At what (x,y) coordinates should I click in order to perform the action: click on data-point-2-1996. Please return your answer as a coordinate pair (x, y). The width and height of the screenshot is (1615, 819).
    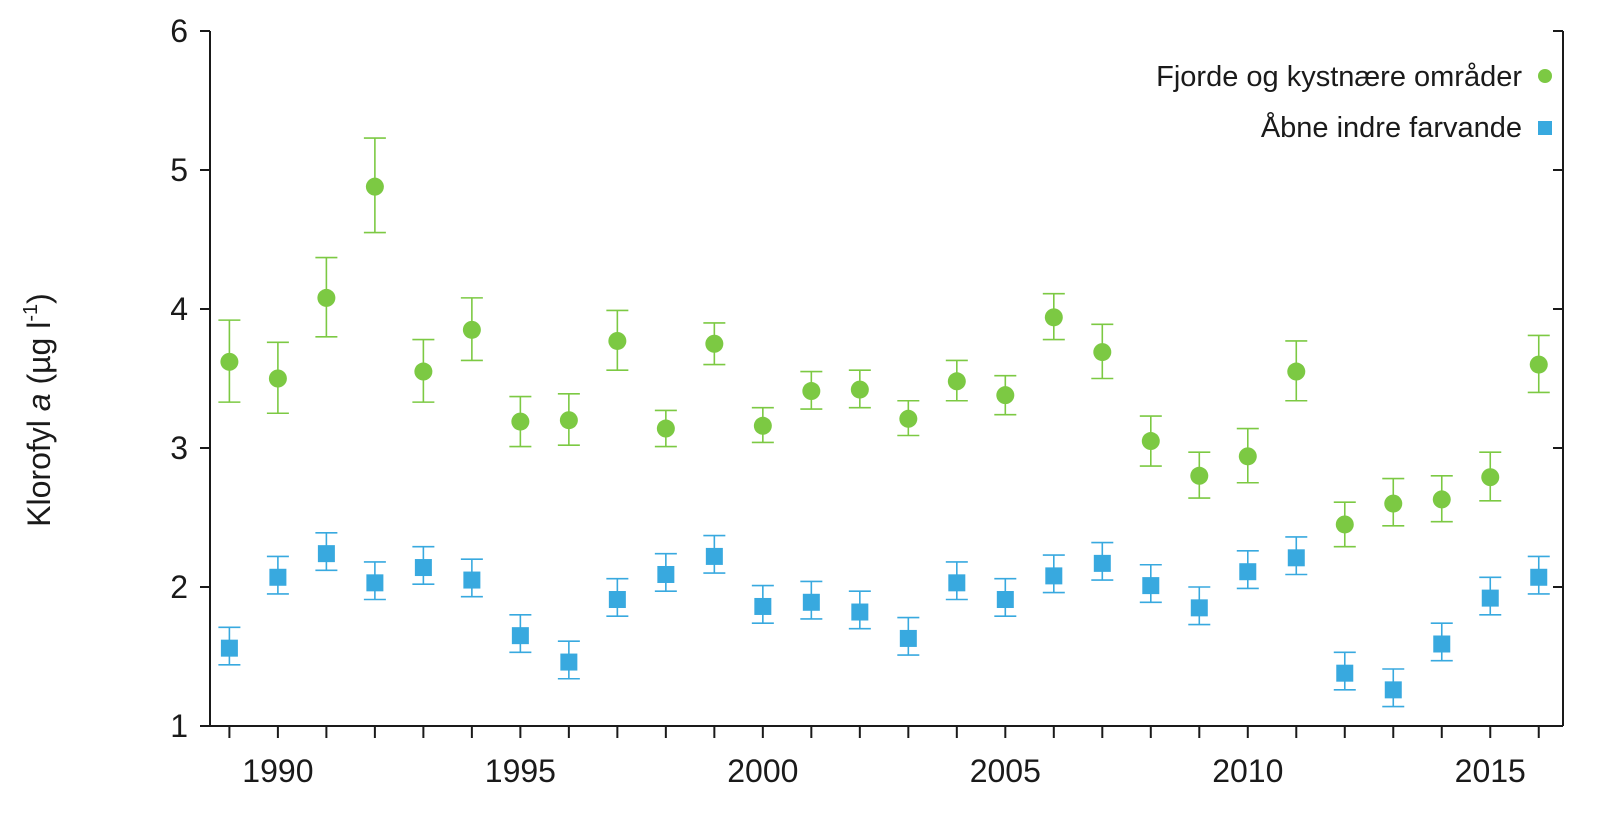
    Looking at the image, I should click on (569, 662).